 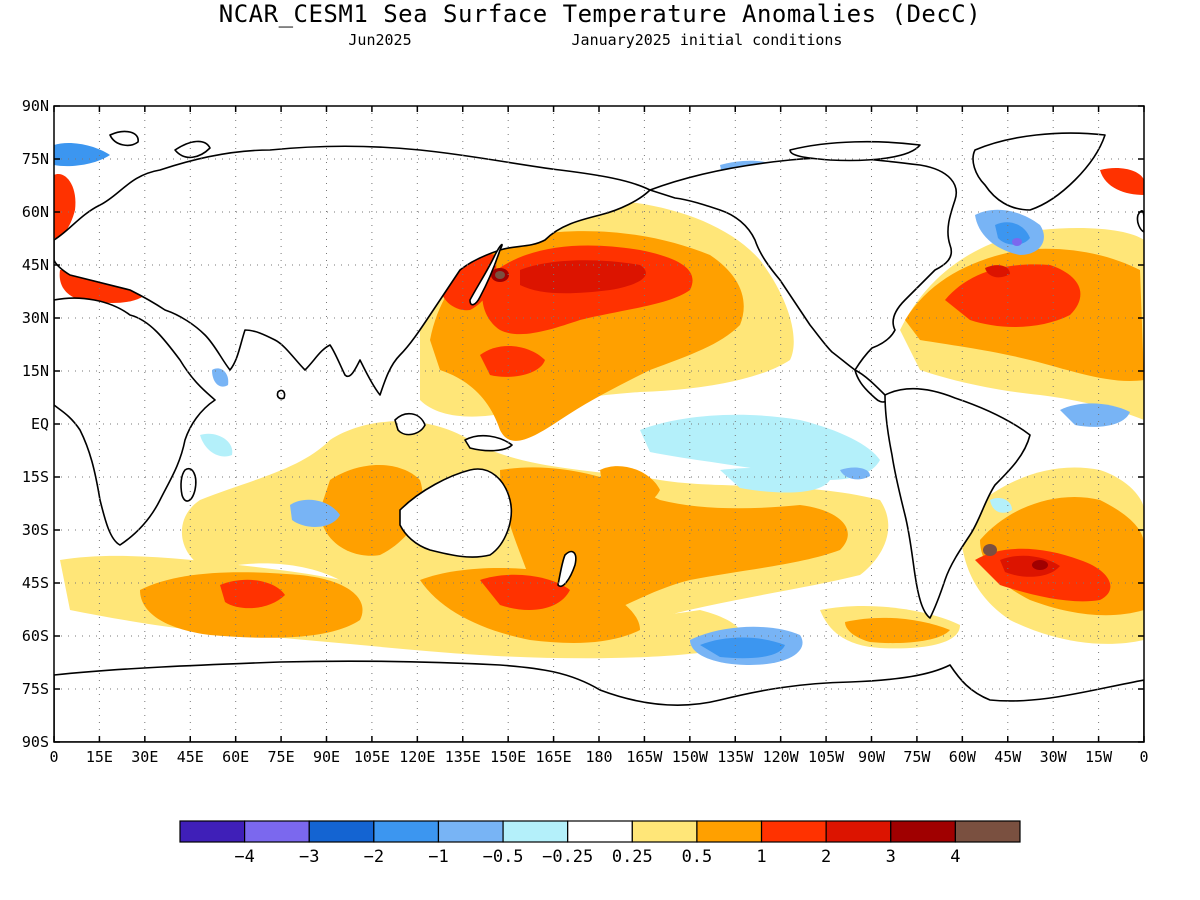 I want to click on landmass-sri-lanka, so click(x=281, y=394).